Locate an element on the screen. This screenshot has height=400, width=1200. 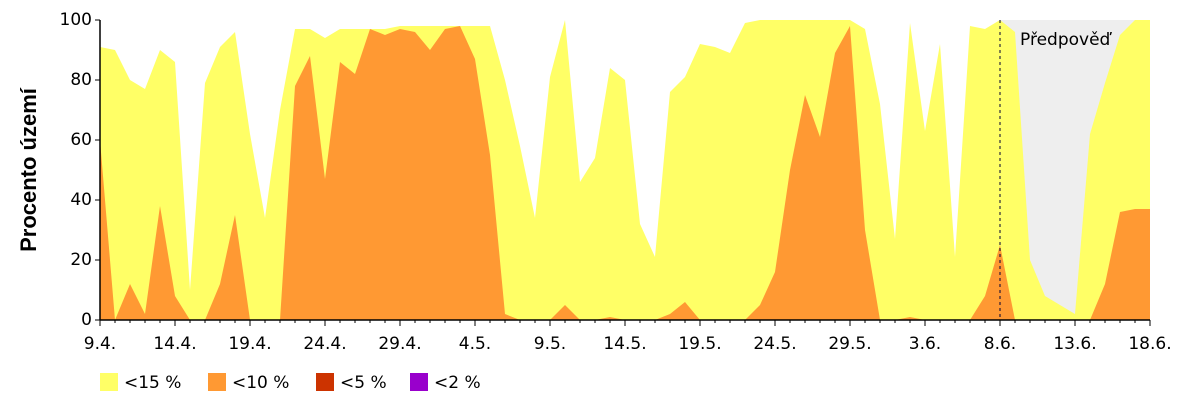
x-tick-label: 8.6. is located at coordinates (1000, 344).